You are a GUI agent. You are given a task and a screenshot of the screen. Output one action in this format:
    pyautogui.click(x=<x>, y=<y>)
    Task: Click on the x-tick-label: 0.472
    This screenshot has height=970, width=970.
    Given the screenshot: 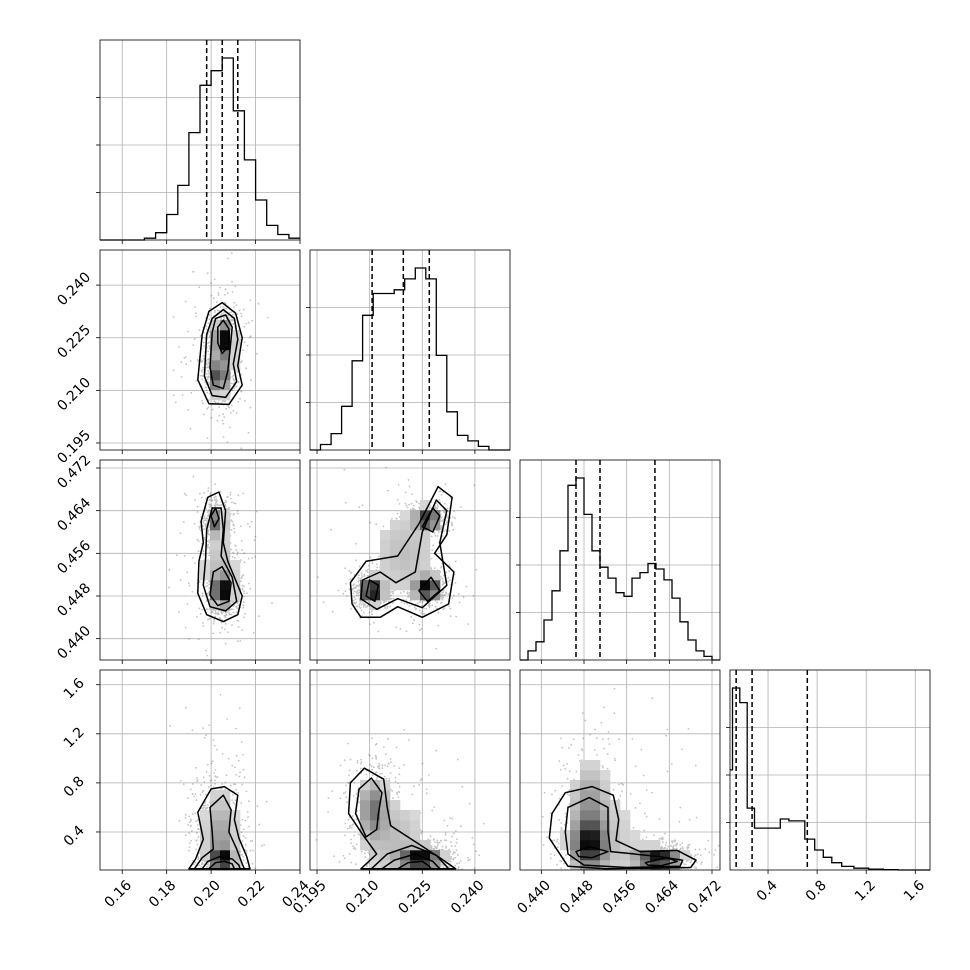 What is the action you would take?
    pyautogui.click(x=705, y=897)
    